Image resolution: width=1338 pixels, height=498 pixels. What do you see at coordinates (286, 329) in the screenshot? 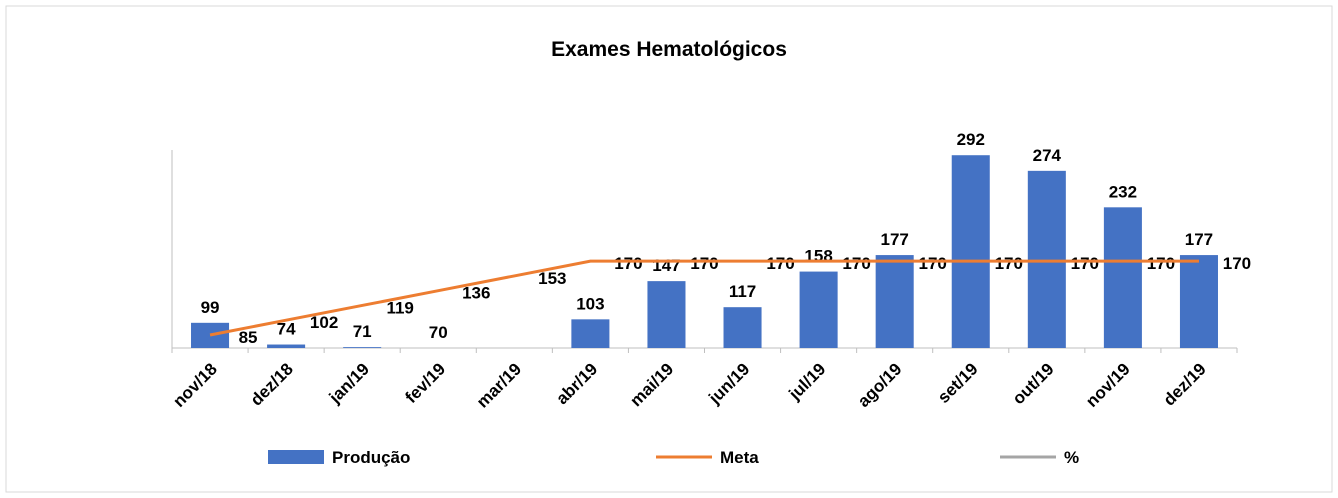
I see `bar-value-label: 74` at bounding box center [286, 329].